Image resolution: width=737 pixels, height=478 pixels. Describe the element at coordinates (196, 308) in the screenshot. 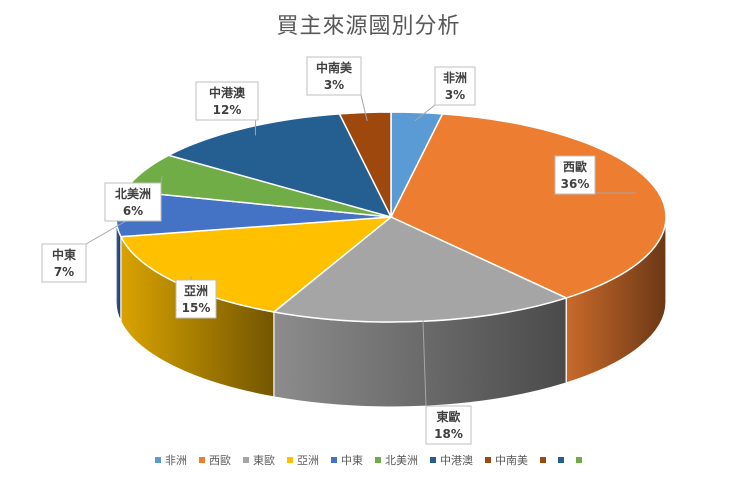

I see `data-label-value: 15%` at that location.